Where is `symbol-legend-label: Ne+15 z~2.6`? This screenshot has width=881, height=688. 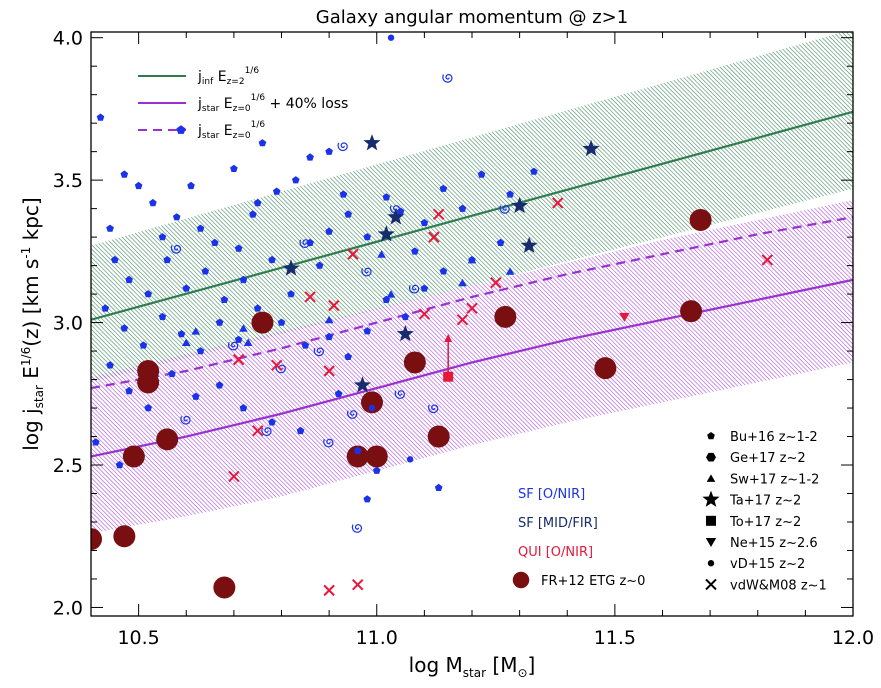
symbol-legend-label: Ne+15 z~2.6 is located at coordinates (774, 543).